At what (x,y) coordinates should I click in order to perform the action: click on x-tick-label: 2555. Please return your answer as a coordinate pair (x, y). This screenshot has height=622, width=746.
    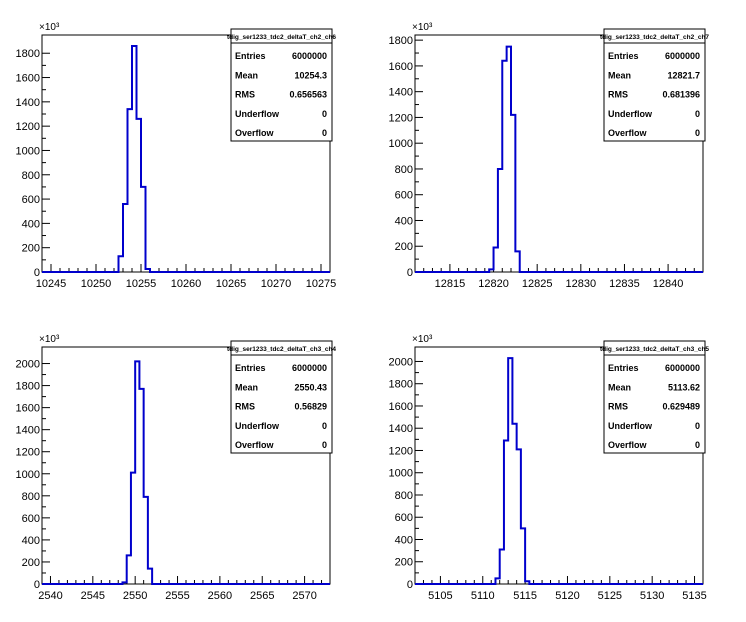
    Looking at the image, I should click on (177, 596).